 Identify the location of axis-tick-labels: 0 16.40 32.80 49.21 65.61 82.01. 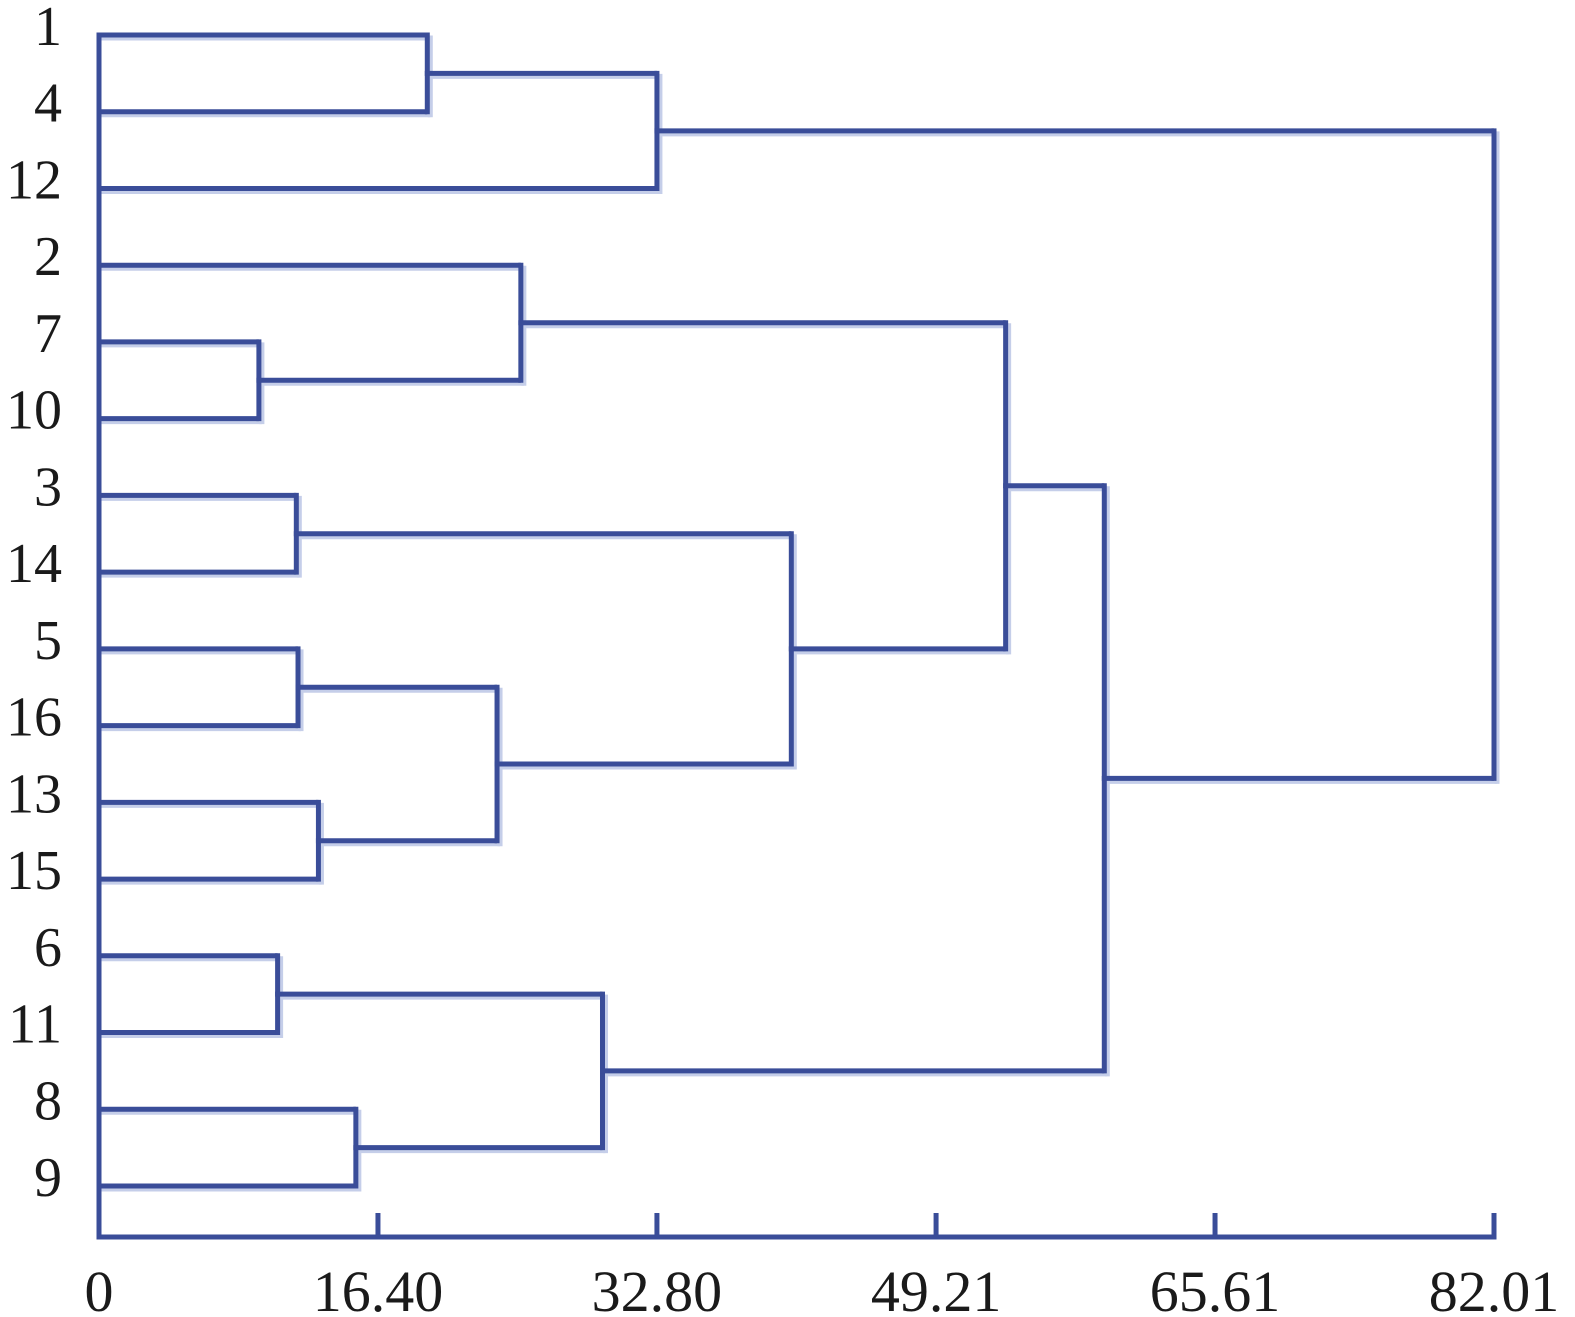
(822, 1288).